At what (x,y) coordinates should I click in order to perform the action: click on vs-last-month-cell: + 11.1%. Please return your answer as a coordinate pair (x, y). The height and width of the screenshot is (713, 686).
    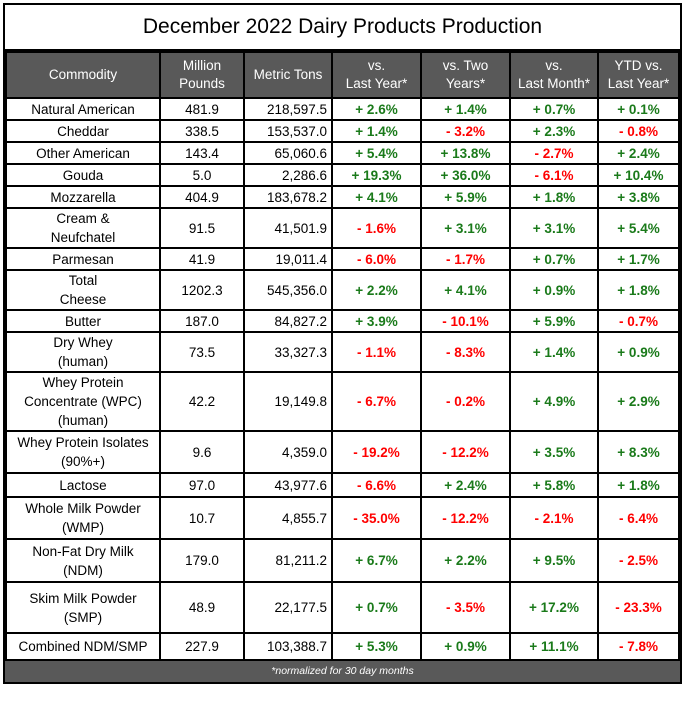
    Looking at the image, I should click on (554, 646).